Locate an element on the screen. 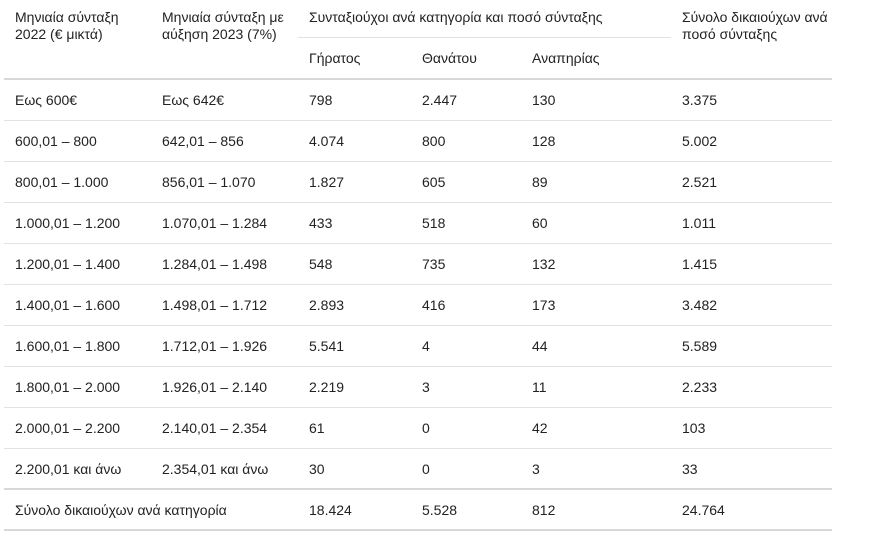  cell-old-age: 2.893 is located at coordinates (354, 305).